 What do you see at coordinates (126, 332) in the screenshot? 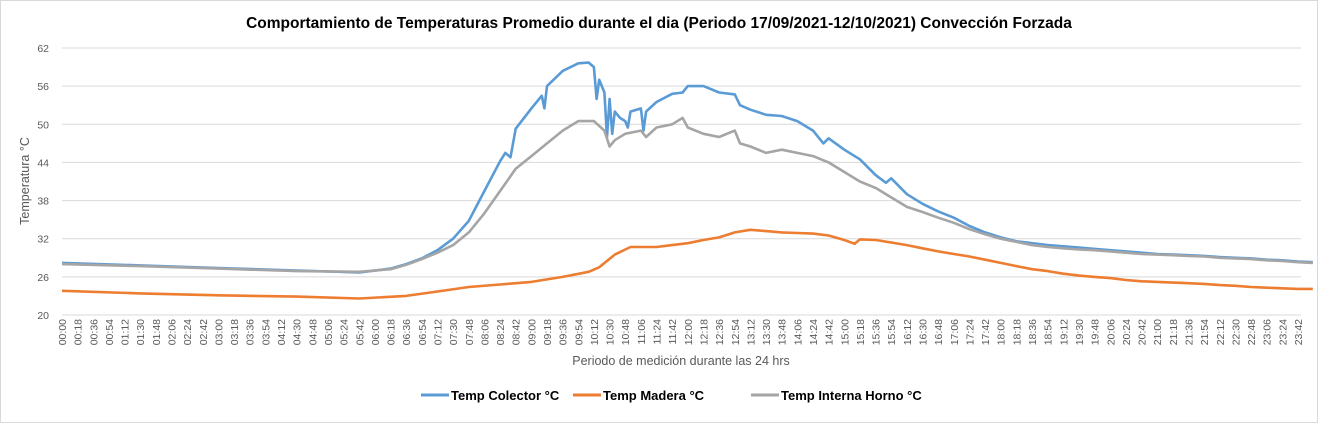
I see `x-tick-label: 01:12` at bounding box center [126, 332].